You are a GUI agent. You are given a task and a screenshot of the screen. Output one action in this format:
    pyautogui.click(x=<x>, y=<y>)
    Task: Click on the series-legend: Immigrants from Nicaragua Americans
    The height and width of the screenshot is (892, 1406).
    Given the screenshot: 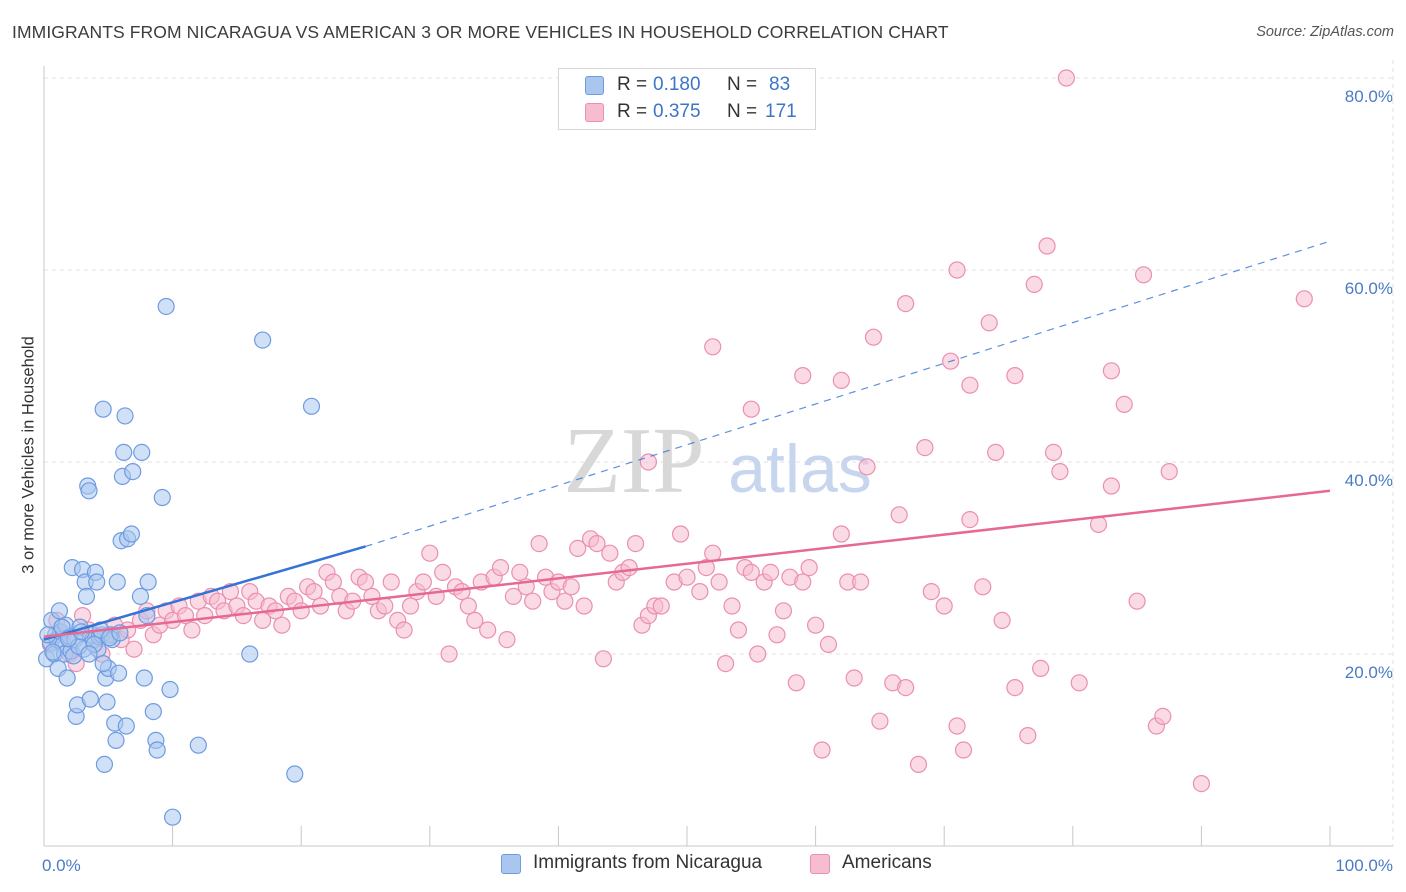 What is the action you would take?
    pyautogui.click(x=703, y=864)
    